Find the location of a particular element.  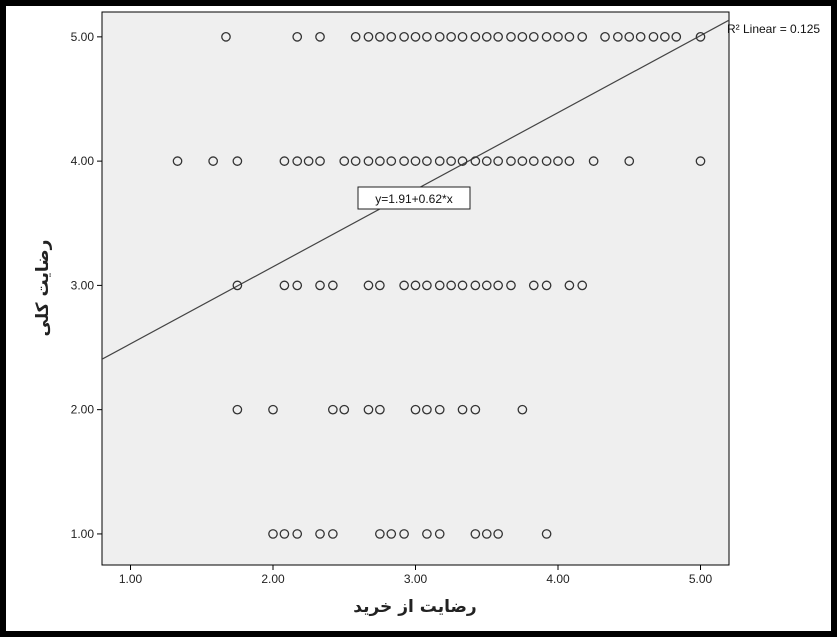

x-tick-label: 4.00 is located at coordinates (558, 579).